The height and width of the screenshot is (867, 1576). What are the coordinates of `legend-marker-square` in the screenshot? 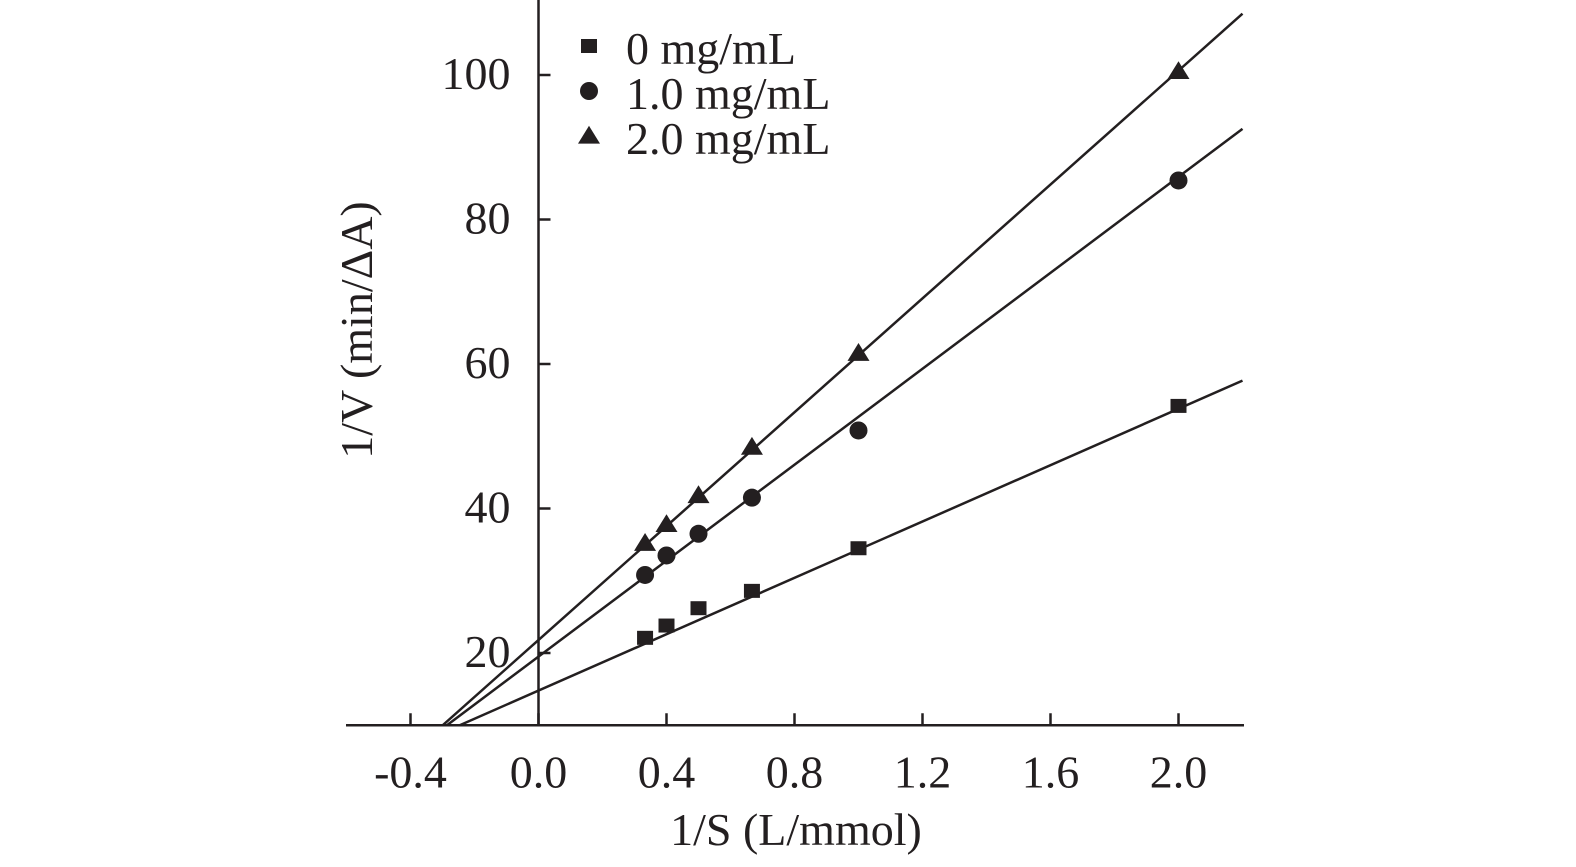 It's located at (589, 46).